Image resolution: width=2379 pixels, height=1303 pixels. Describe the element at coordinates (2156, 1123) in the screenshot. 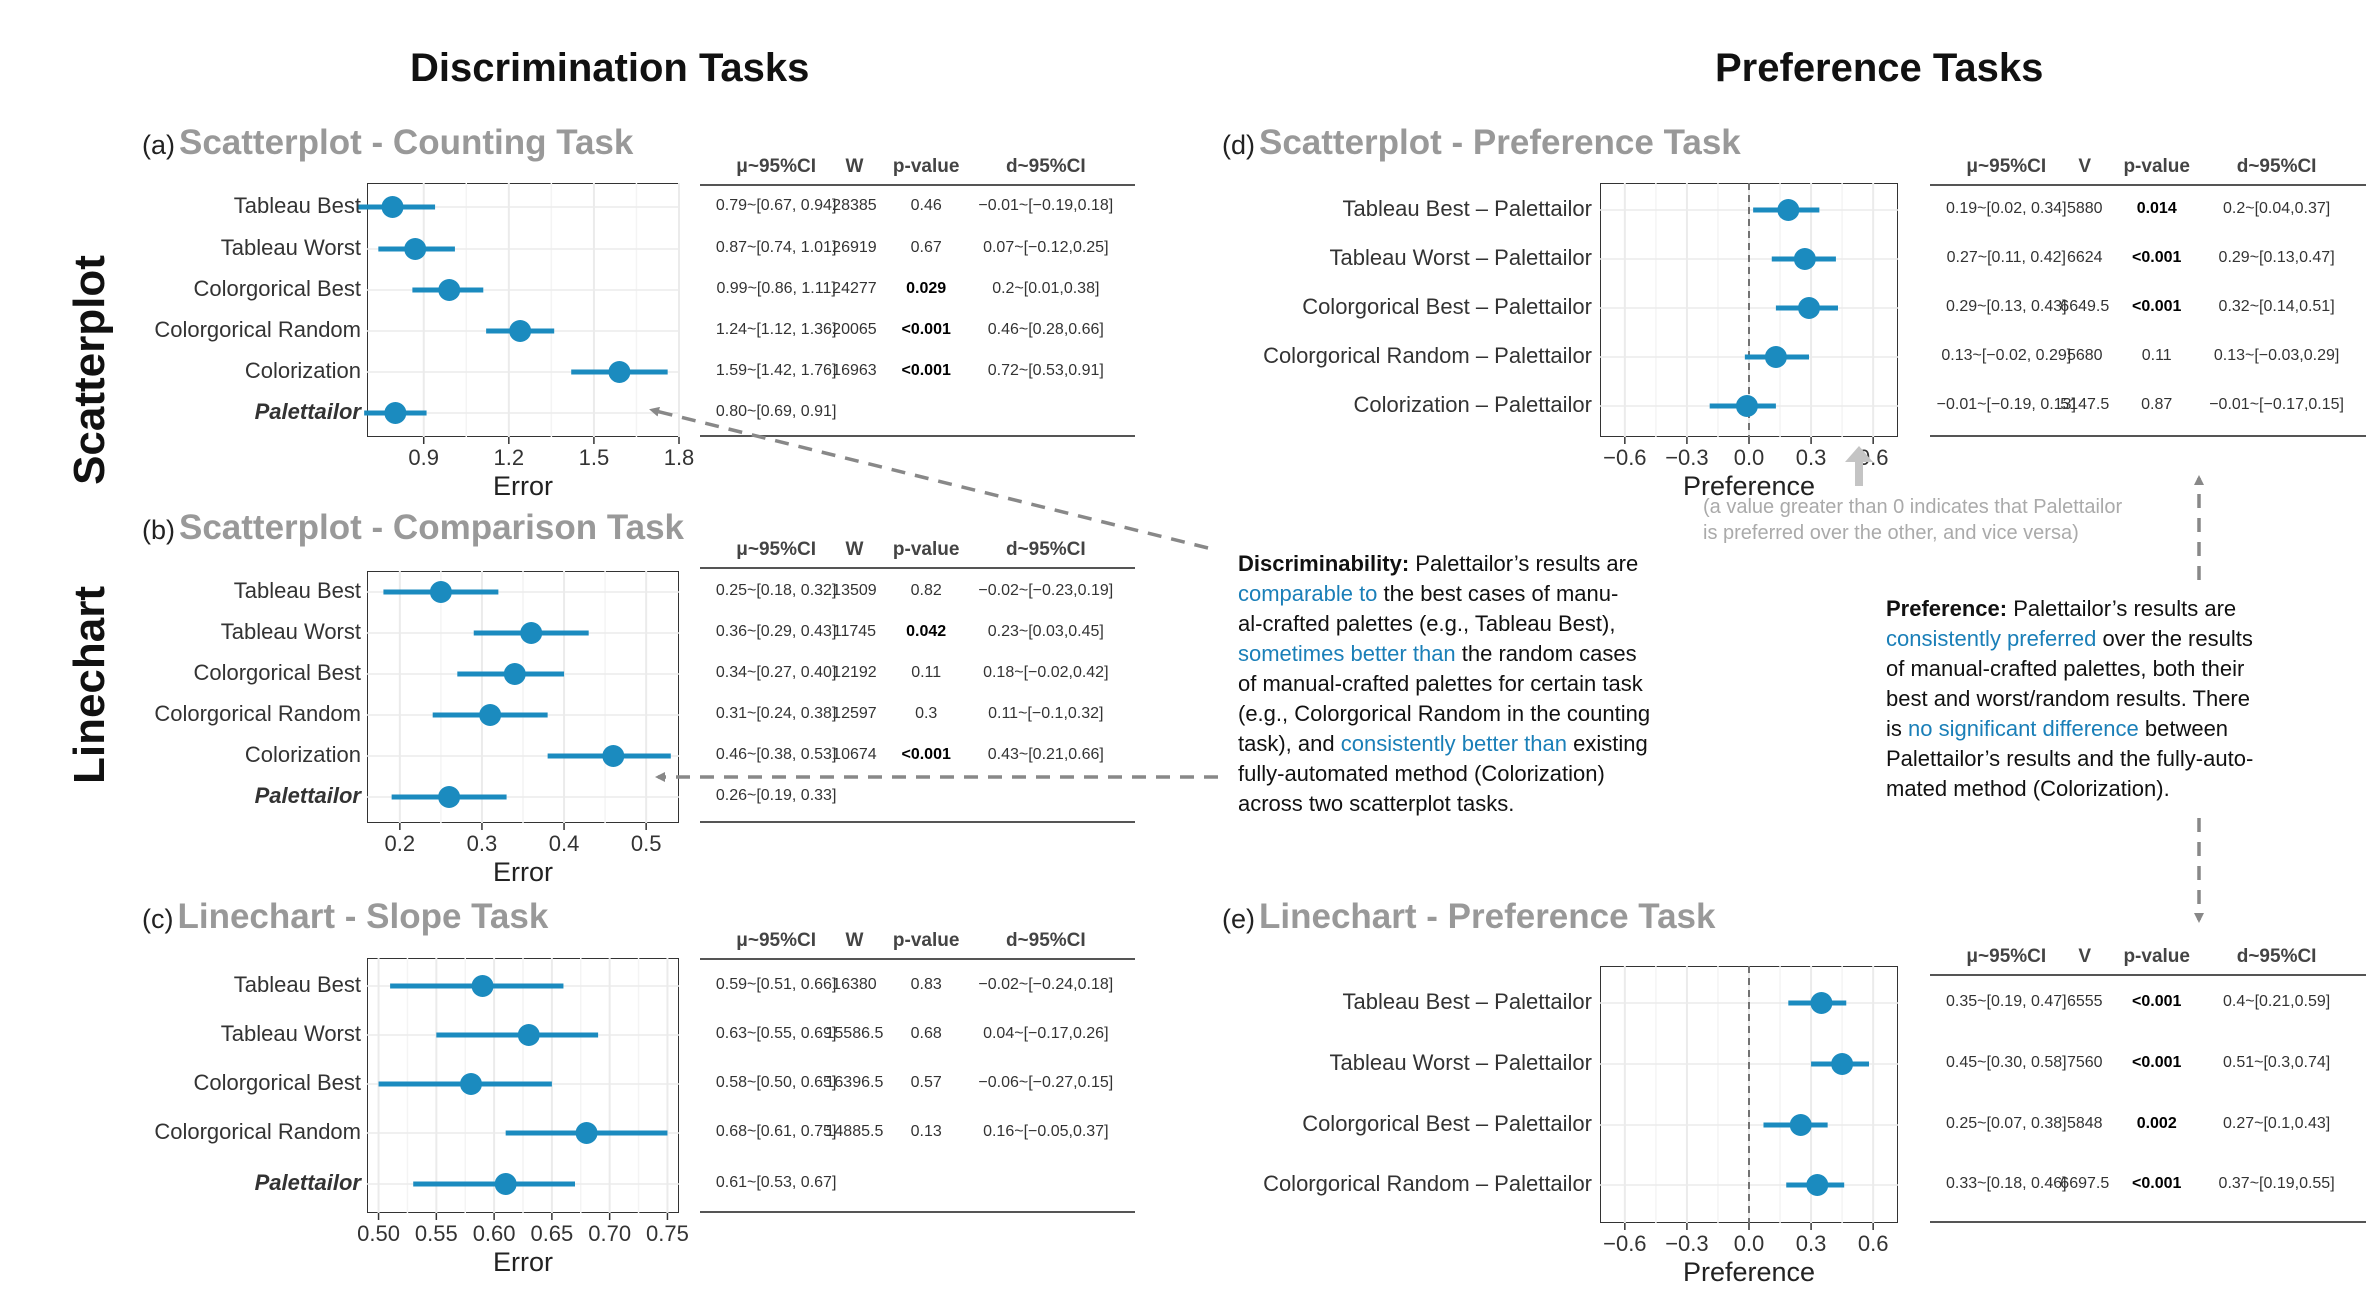

I see `table-cell: 0.002` at that location.